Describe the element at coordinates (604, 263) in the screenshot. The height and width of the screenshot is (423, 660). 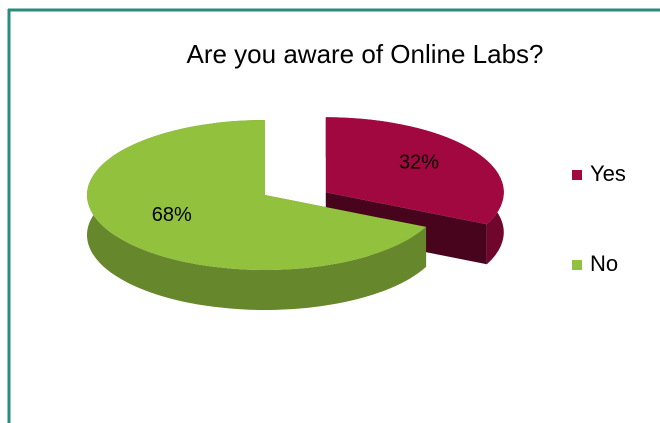
I see `legend-label: No` at that location.